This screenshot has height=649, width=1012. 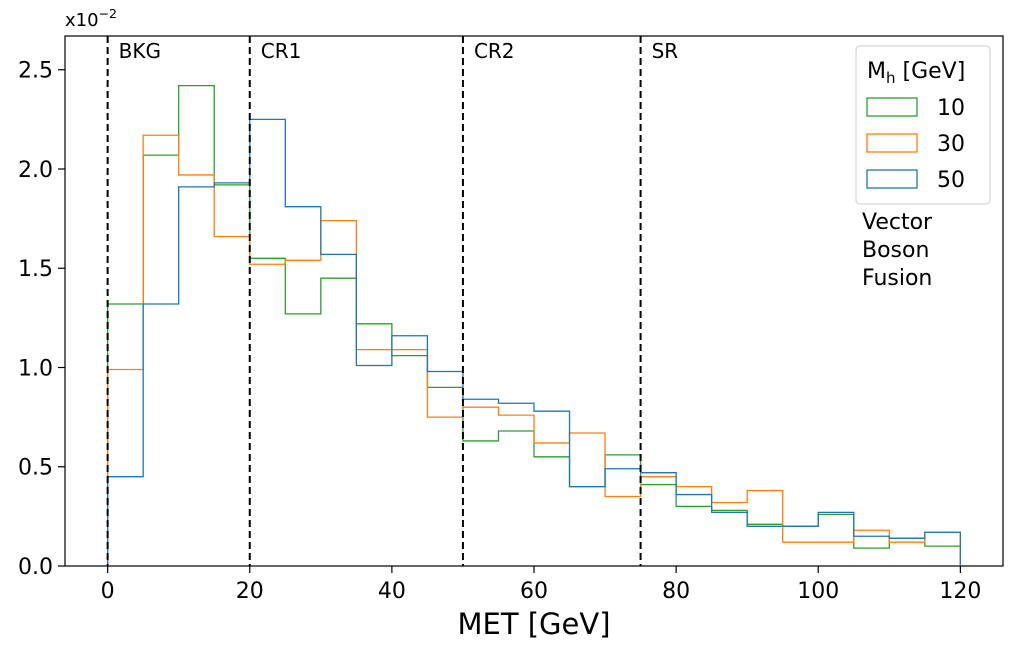 I want to click on y-tick-label: 0.5, so click(x=35, y=468).